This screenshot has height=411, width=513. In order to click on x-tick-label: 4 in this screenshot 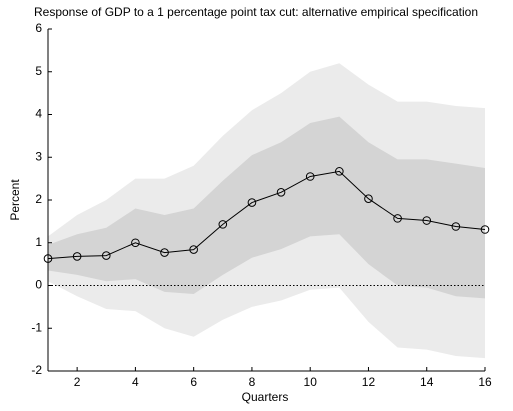, I will do `click(135, 382)`.